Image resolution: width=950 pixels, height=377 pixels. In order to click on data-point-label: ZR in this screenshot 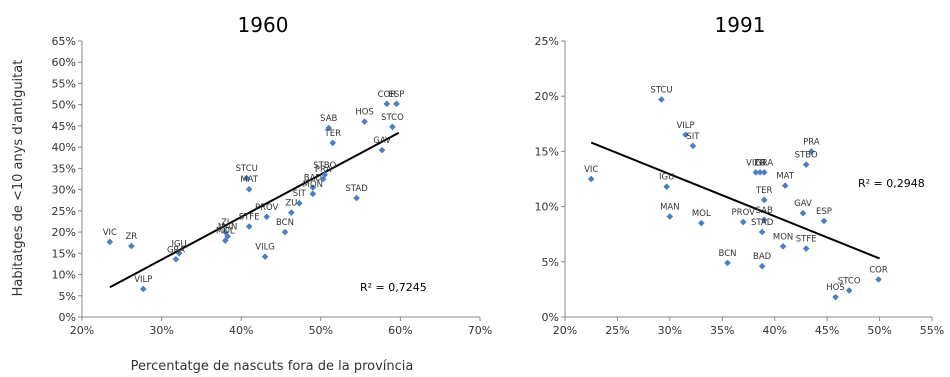, I will do `click(760, 163)`.